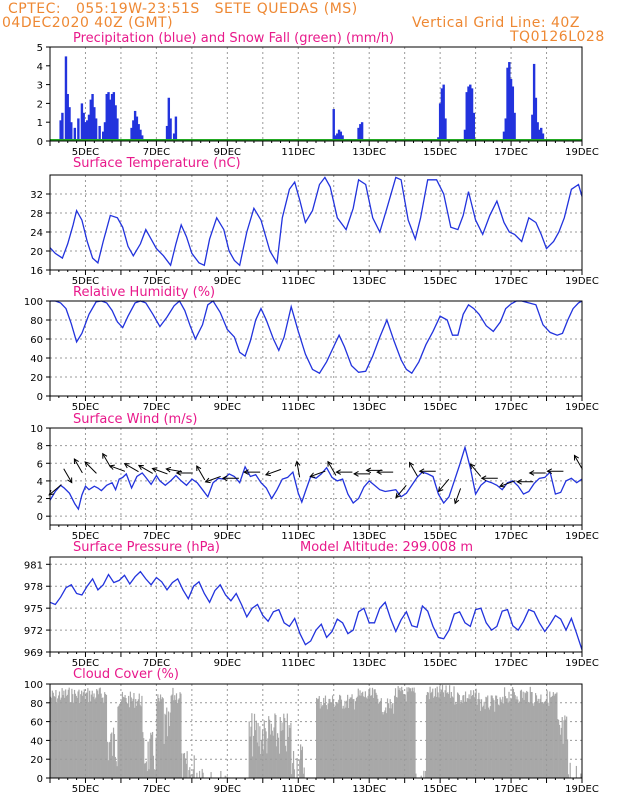  Describe the element at coordinates (440, 789) in the screenshot. I see `x-tick-label: 15DEC` at that location.